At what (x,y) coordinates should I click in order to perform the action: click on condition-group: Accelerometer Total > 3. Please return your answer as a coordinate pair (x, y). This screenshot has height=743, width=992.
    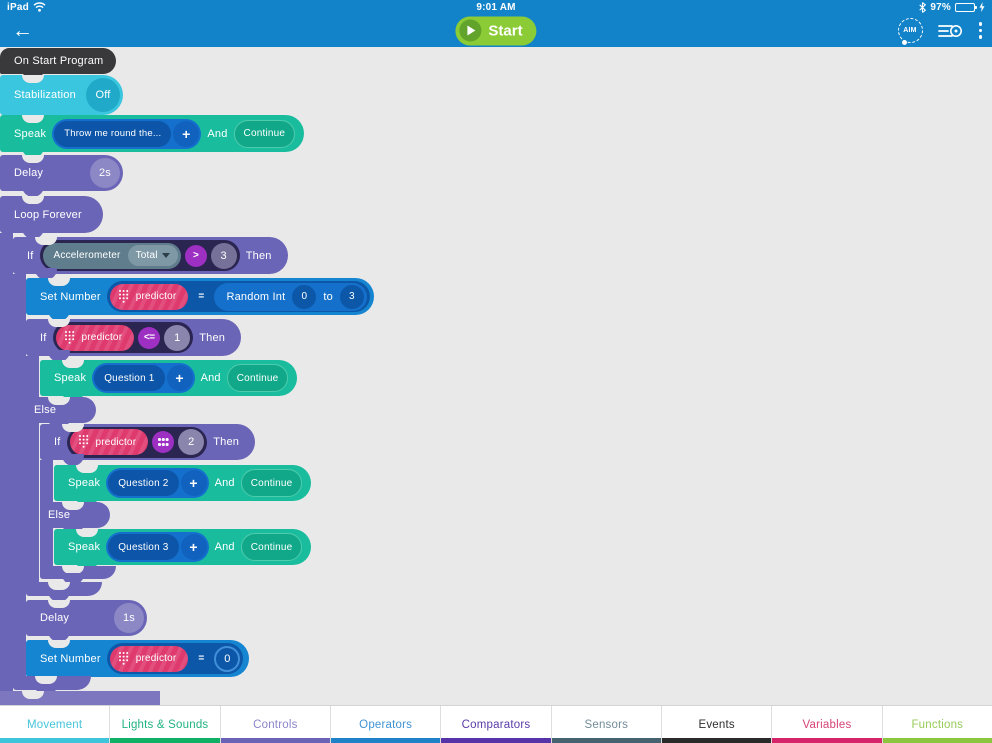
    Looking at the image, I should click on (139, 255).